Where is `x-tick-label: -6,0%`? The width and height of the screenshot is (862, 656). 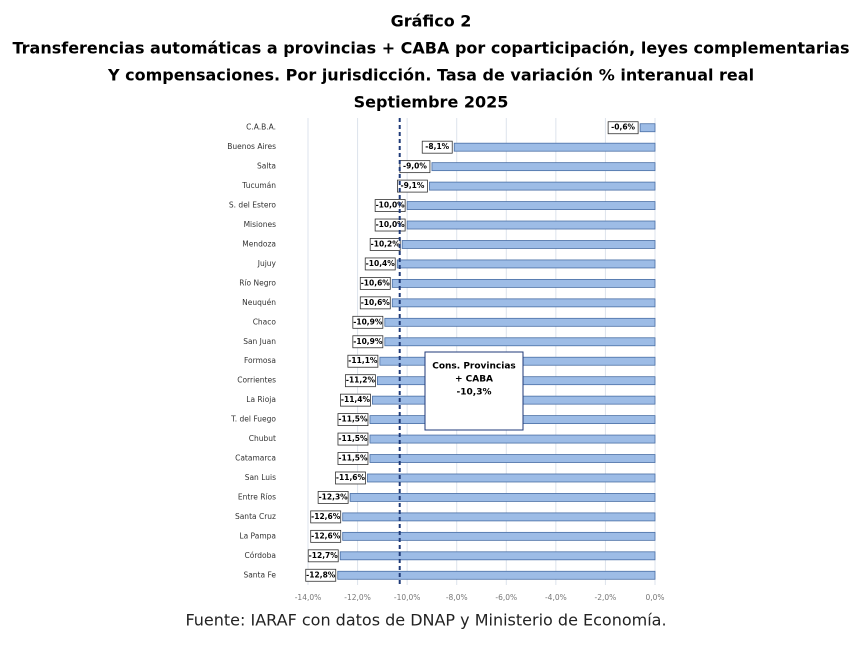 x-tick-label: -6,0% is located at coordinates (506, 597).